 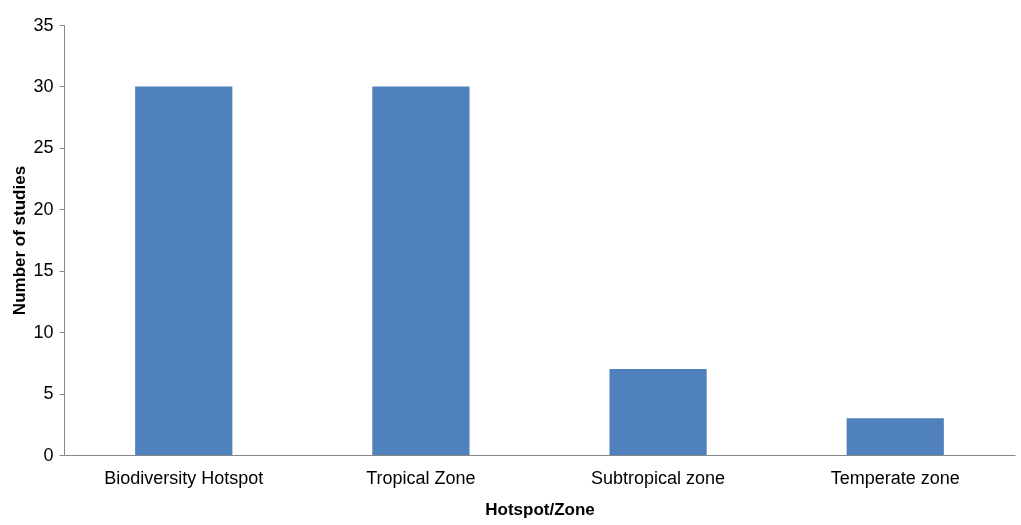 What do you see at coordinates (48, 393) in the screenshot?
I see `y-tick-label: 5` at bounding box center [48, 393].